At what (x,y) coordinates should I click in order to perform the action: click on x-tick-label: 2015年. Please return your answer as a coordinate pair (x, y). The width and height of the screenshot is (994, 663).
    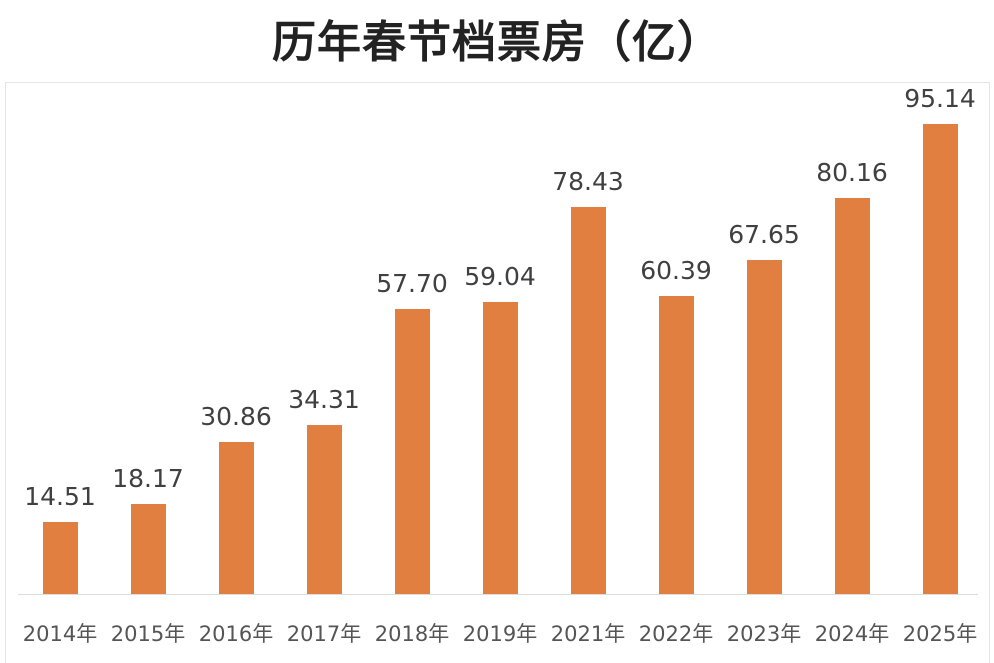
    Looking at the image, I should click on (148, 634).